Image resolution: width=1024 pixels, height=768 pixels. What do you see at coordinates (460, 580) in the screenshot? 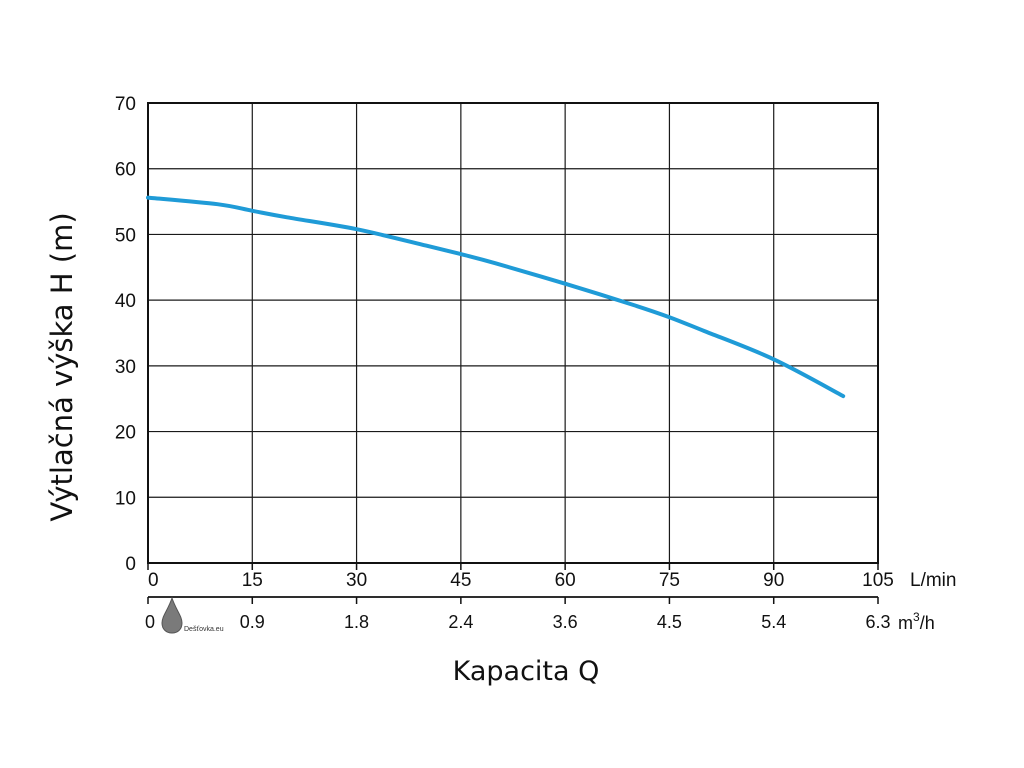
I see `x-tick-label: 45` at bounding box center [460, 580].